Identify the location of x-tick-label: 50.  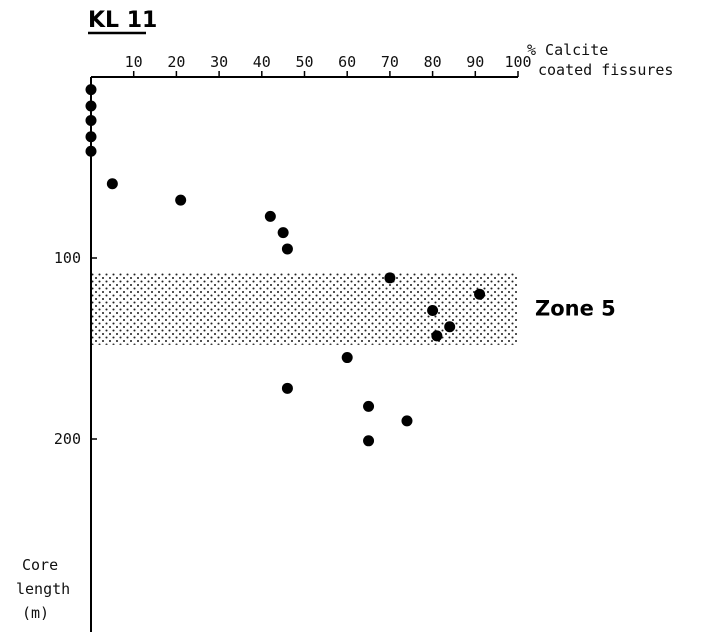
(304, 62).